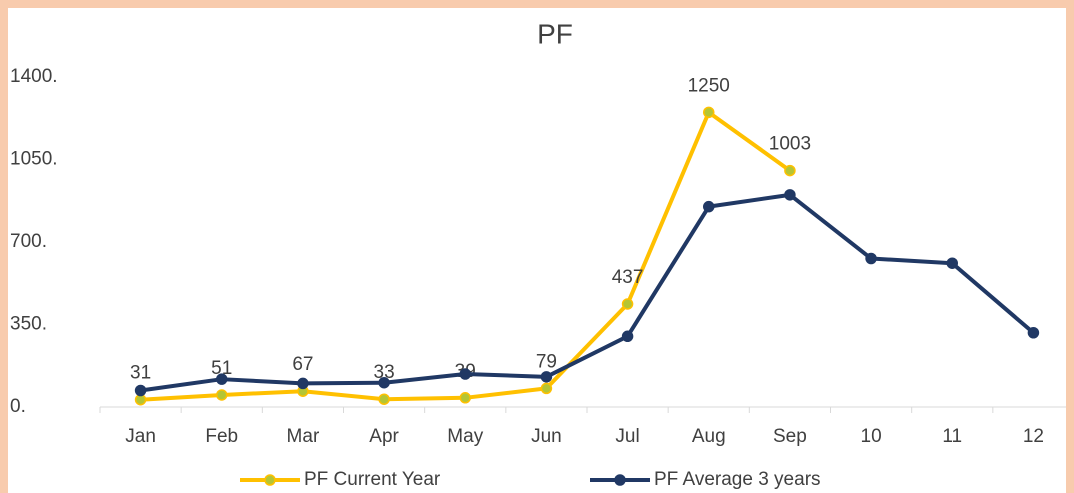  I want to click on y-tick-label: 0., so click(18, 406).